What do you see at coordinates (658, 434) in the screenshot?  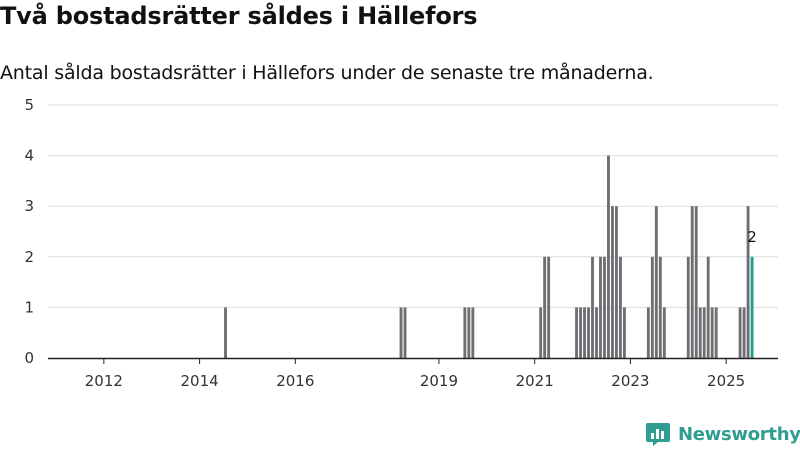 I see `newsworthy-logo-icon` at bounding box center [658, 434].